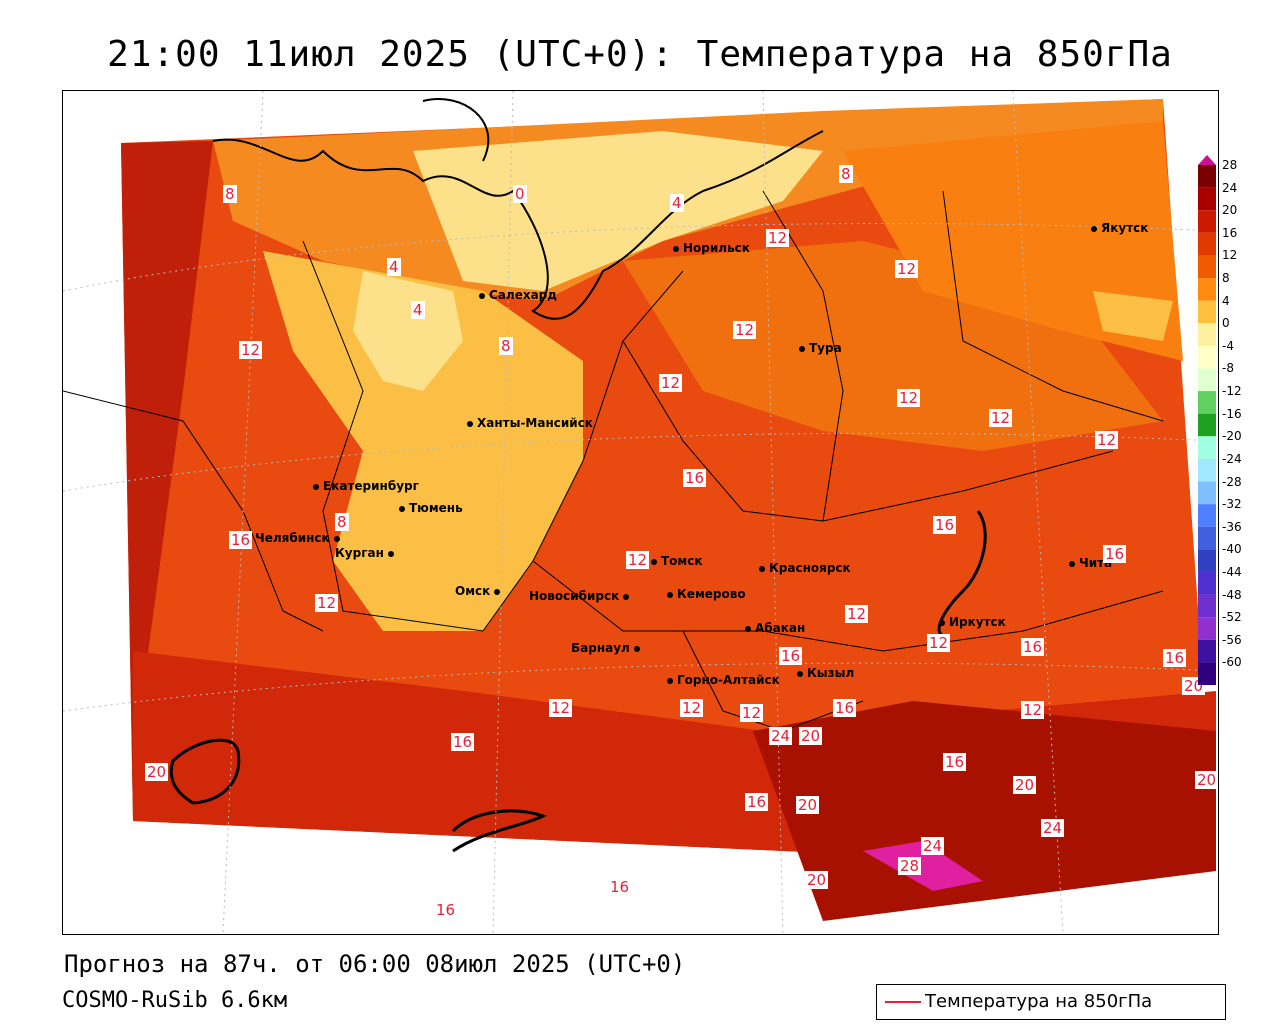 The width and height of the screenshot is (1280, 1024). Describe the element at coordinates (518, 295) in the screenshot. I see `city-salekhard: Салехард` at that location.